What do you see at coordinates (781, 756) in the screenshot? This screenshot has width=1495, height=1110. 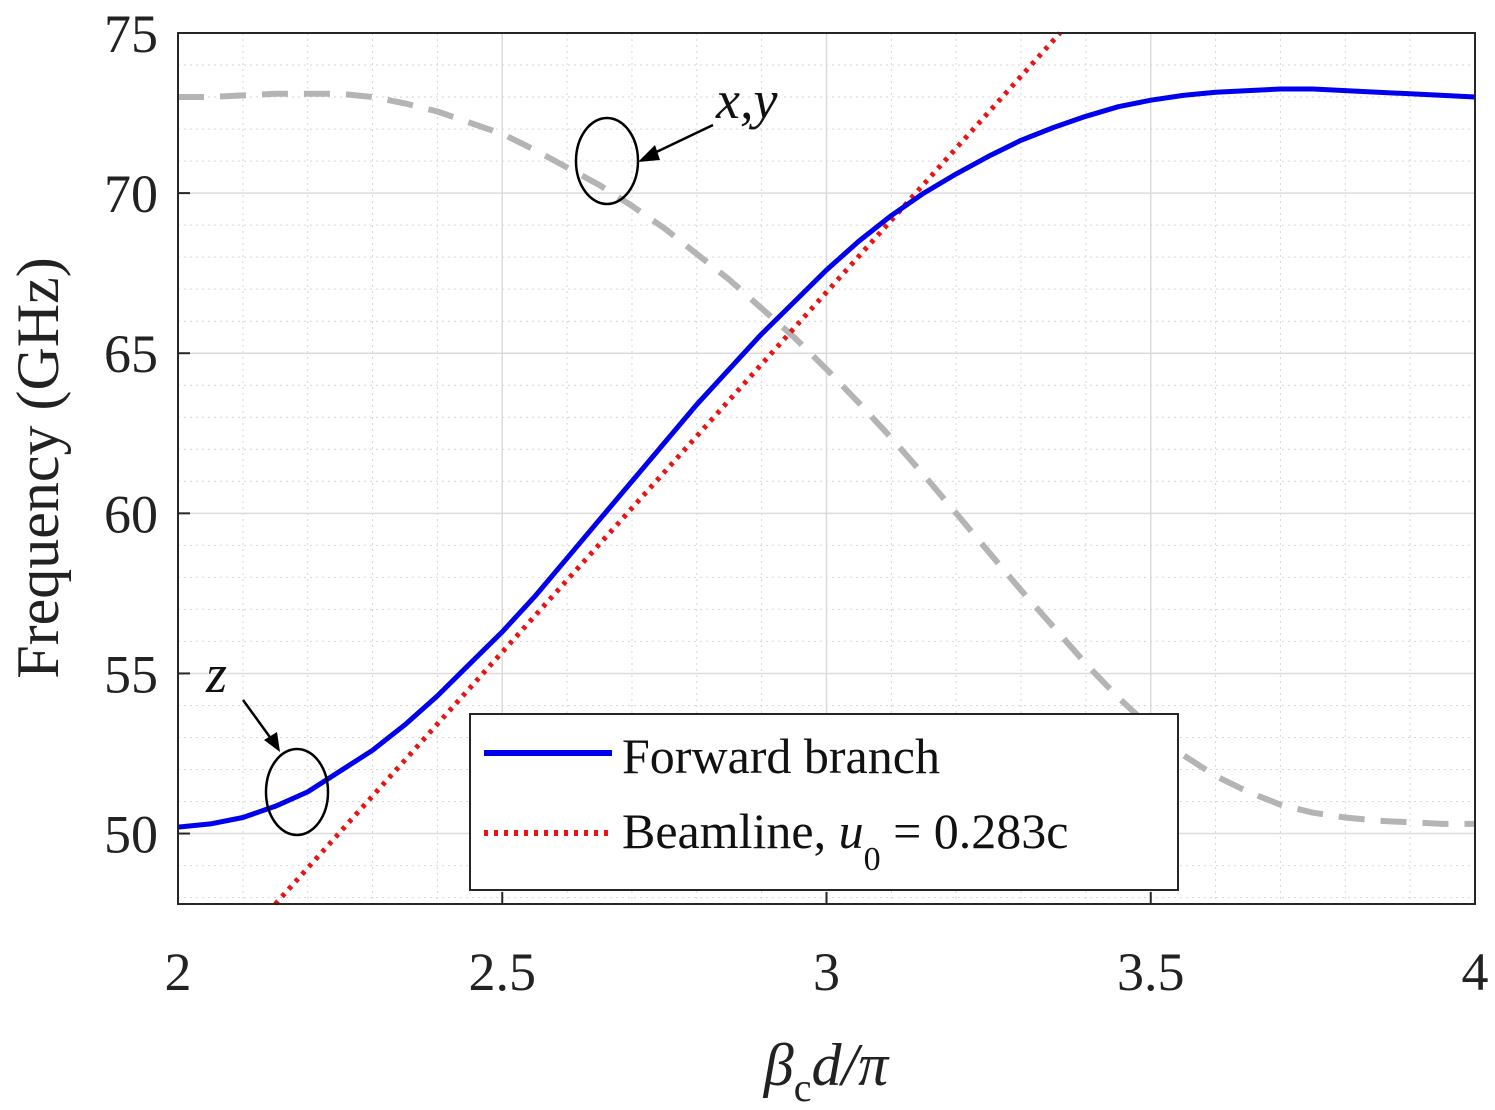 I see `legend-label-forward-branch: Forward branch` at bounding box center [781, 756].